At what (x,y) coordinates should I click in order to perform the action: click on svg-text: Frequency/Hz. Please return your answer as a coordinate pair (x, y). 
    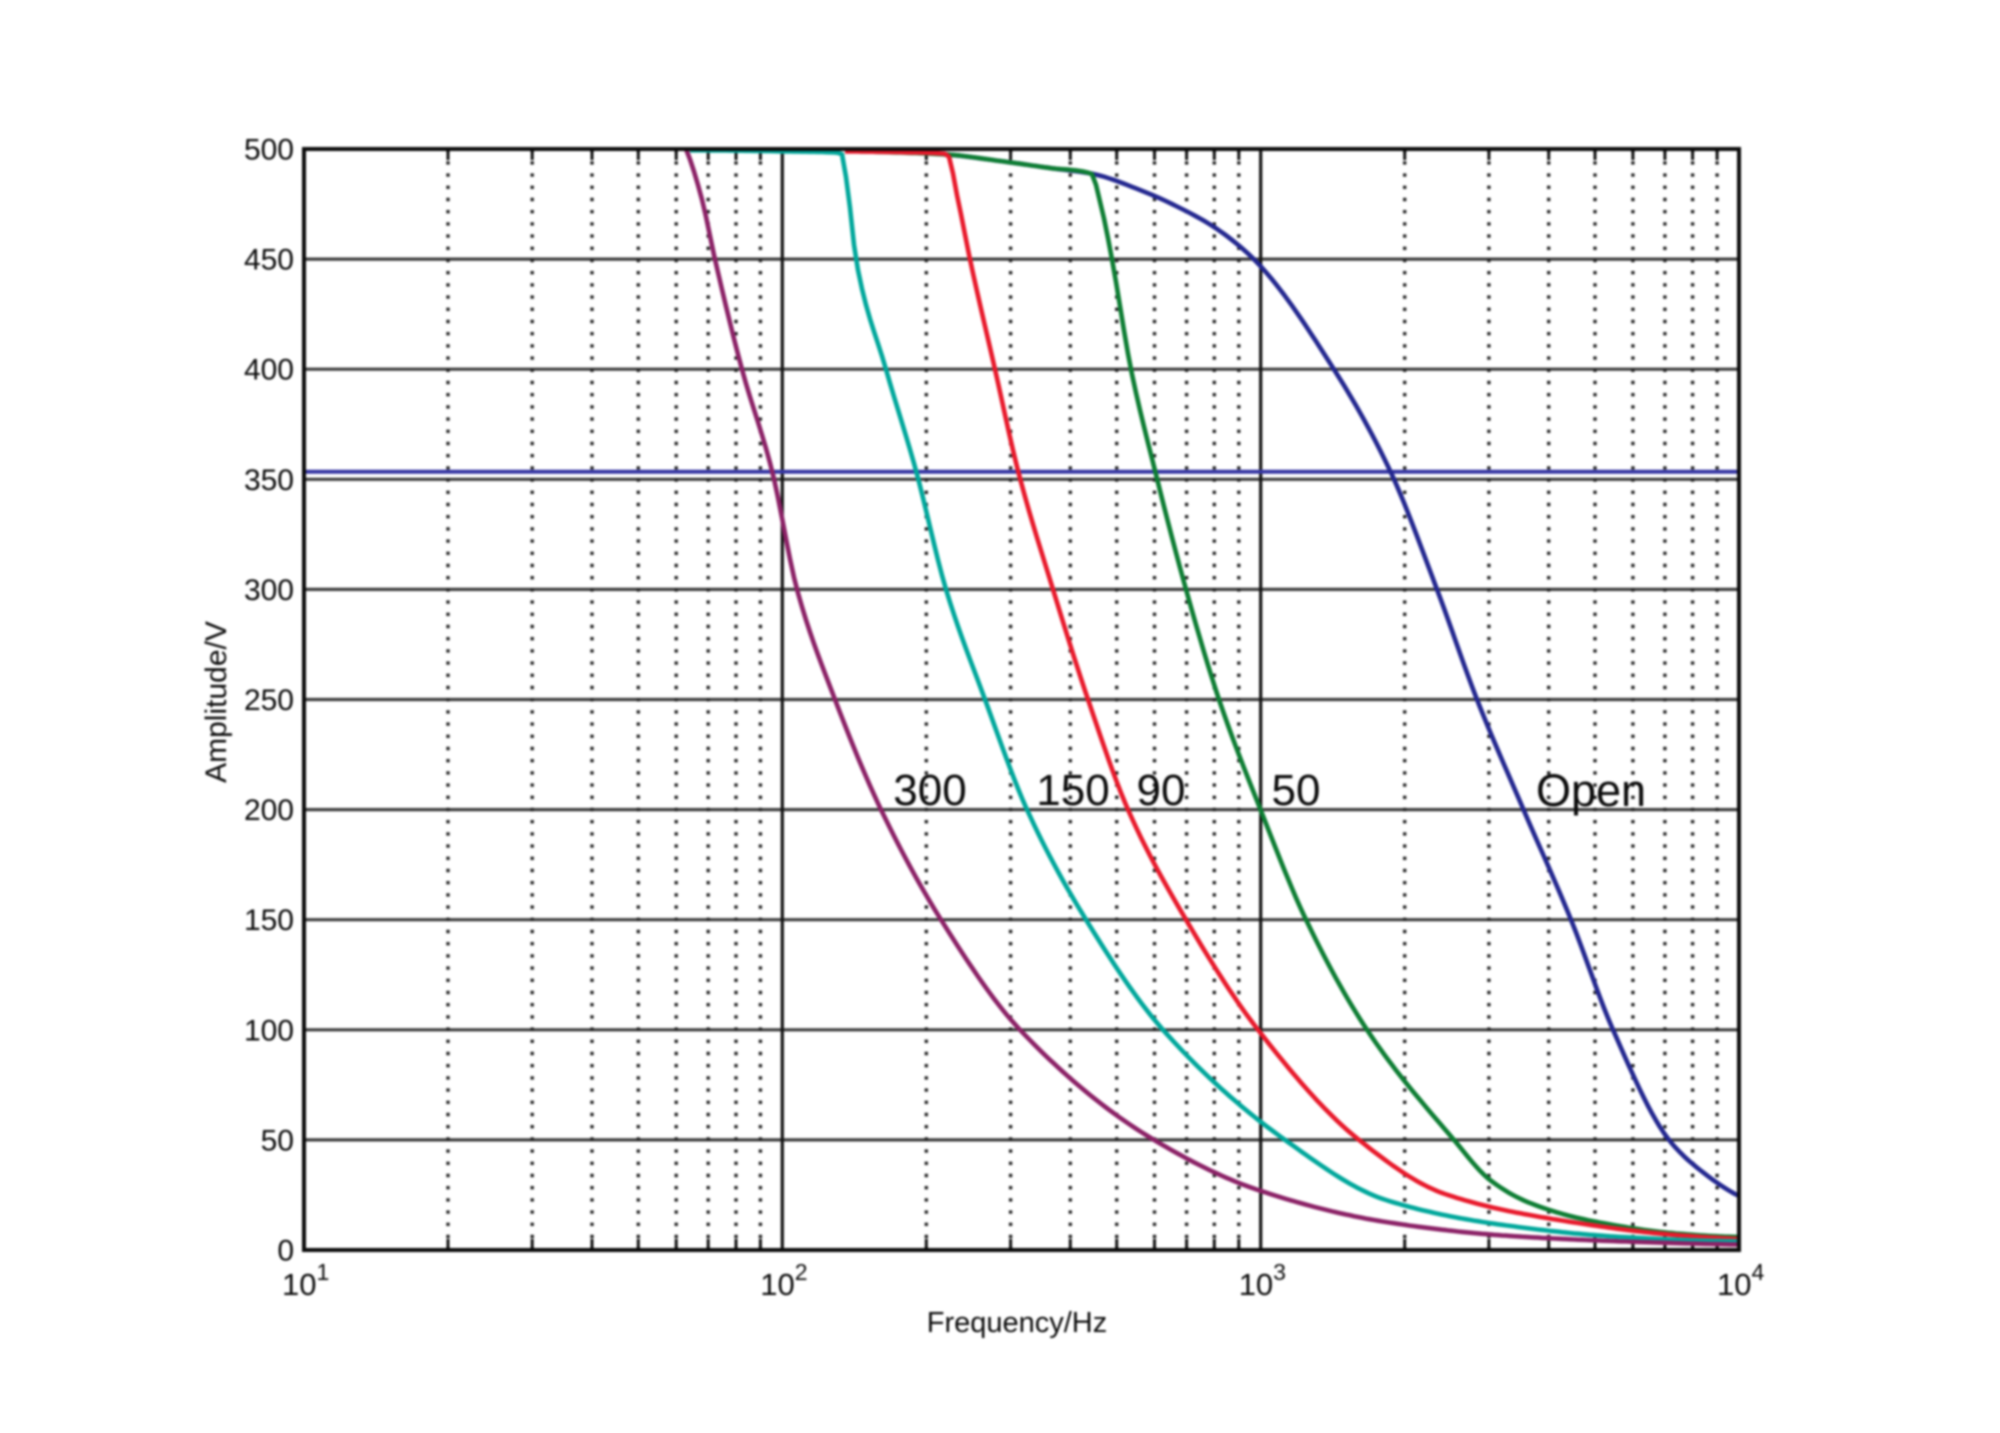
    Looking at the image, I should click on (1017, 1323).